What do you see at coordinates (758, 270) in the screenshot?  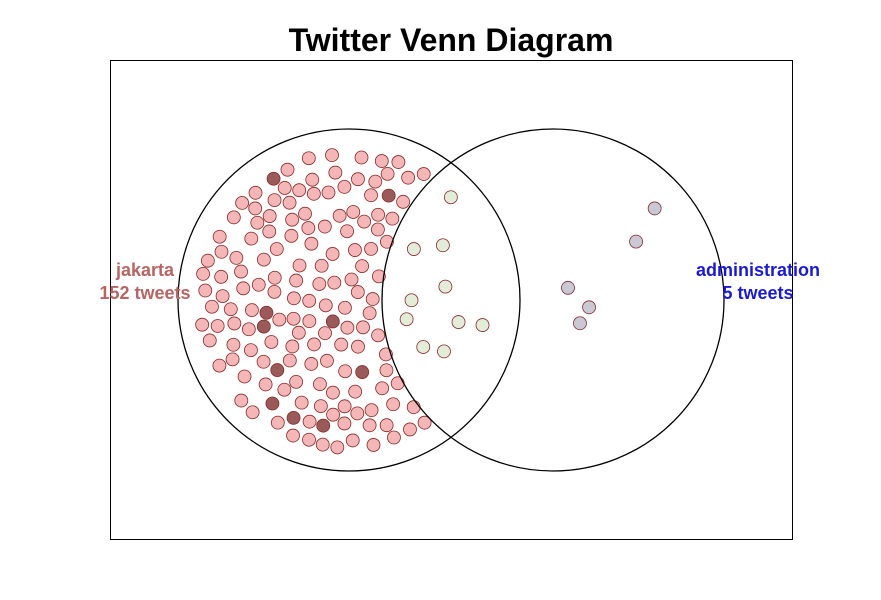 I see `set-label-administration-name: administration` at bounding box center [758, 270].